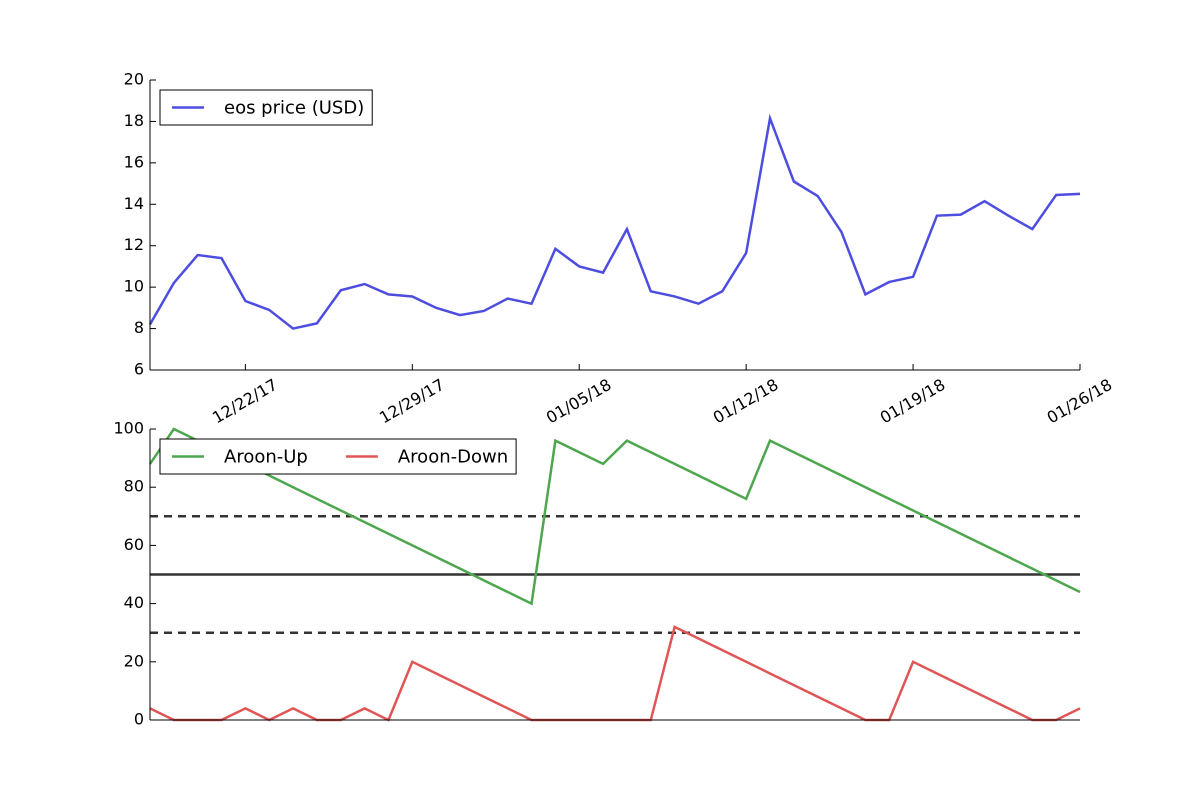 This screenshot has height=800, width=1200. I want to click on y-tick-label: 40, so click(134, 602).